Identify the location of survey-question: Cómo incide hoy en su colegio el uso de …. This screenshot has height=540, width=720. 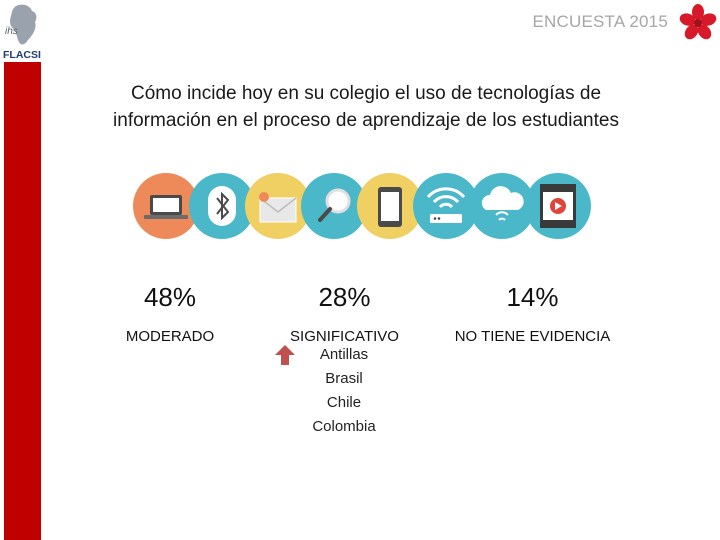
(366, 107).